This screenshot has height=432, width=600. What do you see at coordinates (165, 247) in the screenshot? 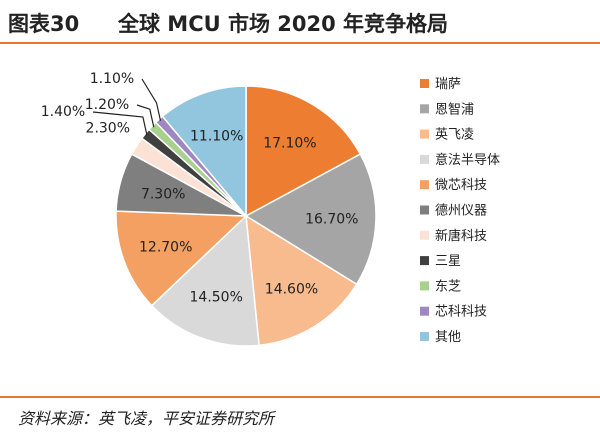
I see `data-label: 12.70%` at bounding box center [165, 247].